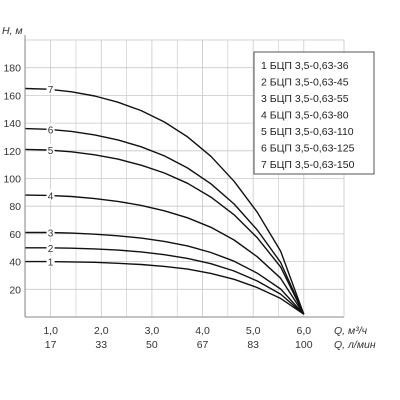 This screenshot has height=400, width=400. Describe the element at coordinates (50, 331) in the screenshot. I see `x-tick-label-m3h: 1,0` at that location.